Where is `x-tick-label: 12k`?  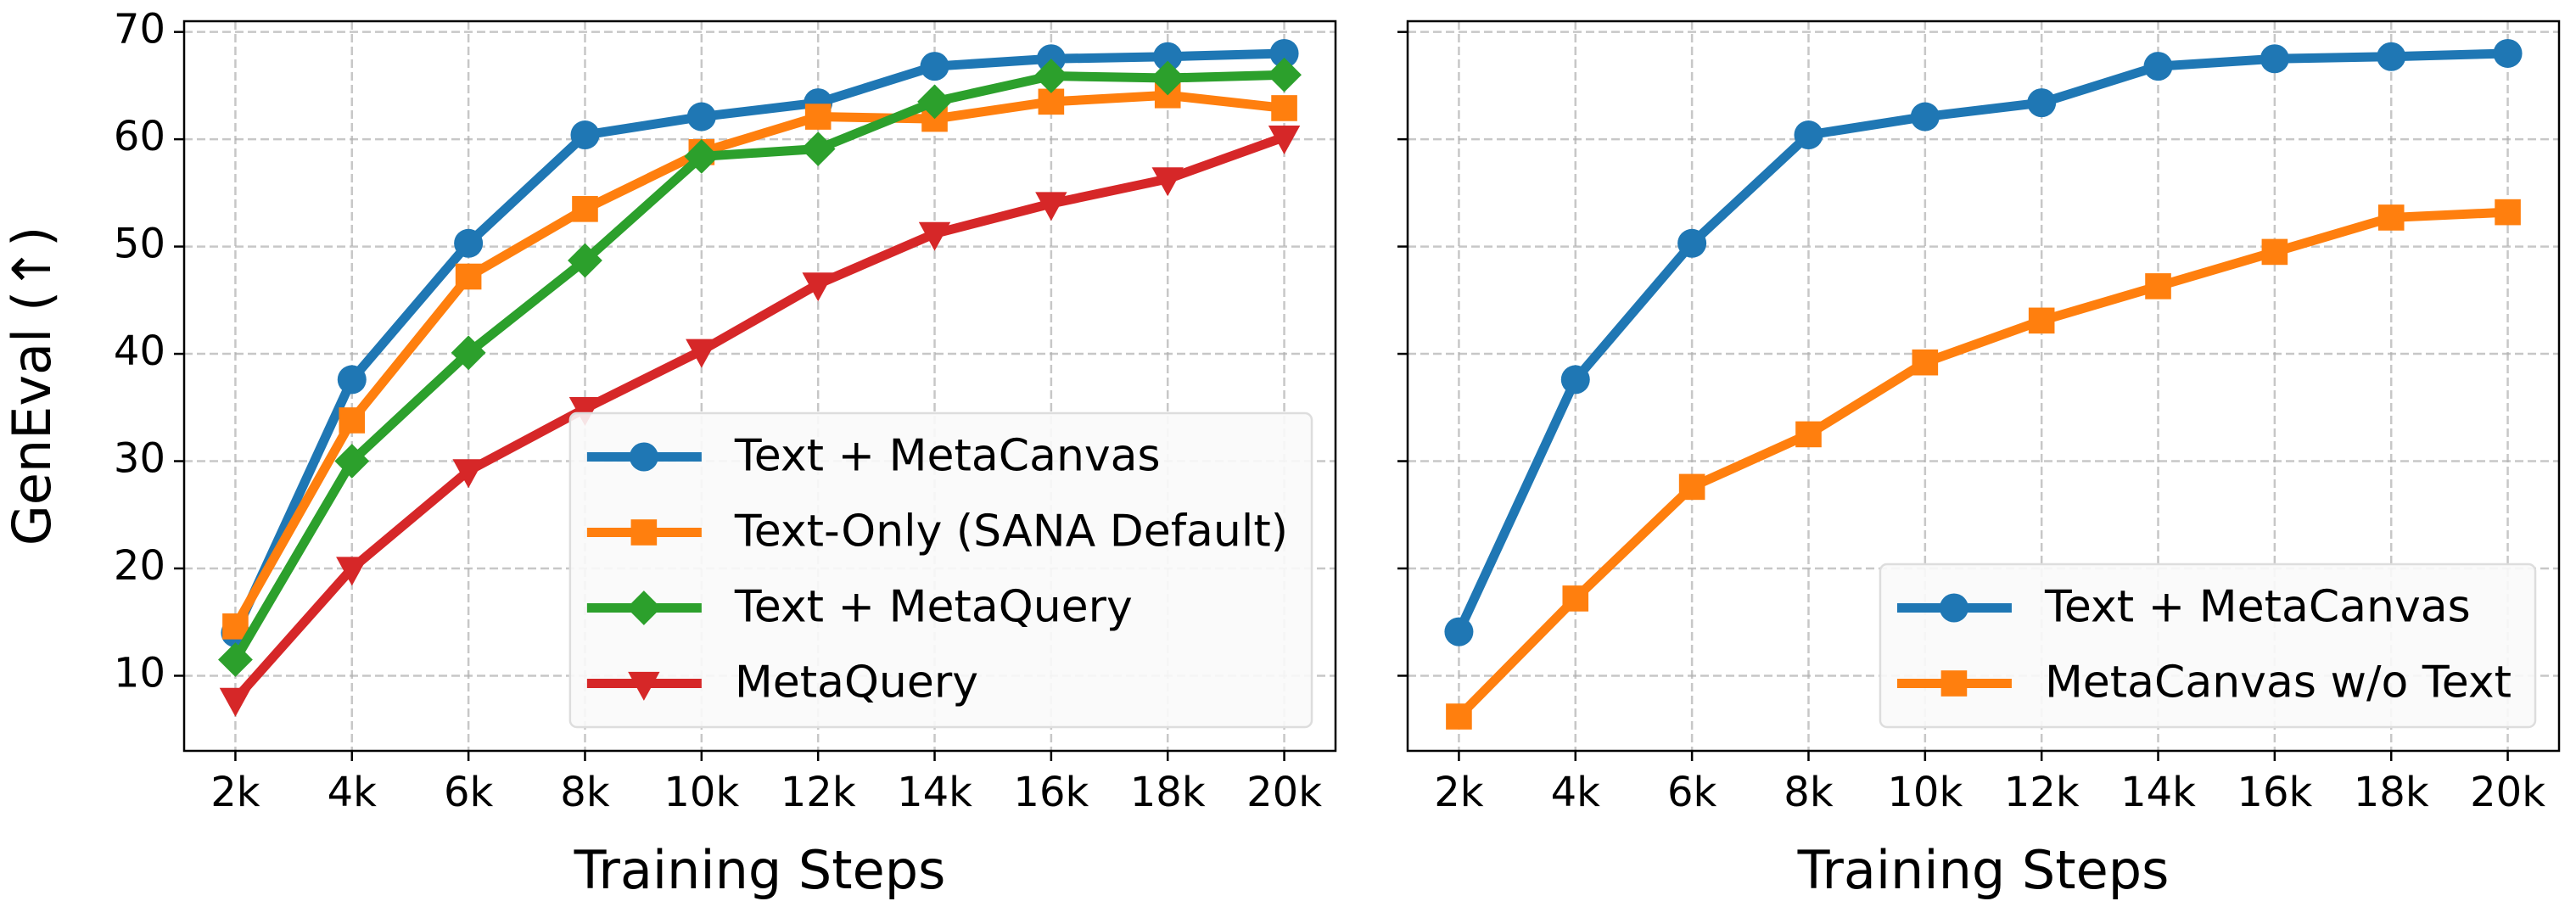 x-tick-label: 12k is located at coordinates (819, 792).